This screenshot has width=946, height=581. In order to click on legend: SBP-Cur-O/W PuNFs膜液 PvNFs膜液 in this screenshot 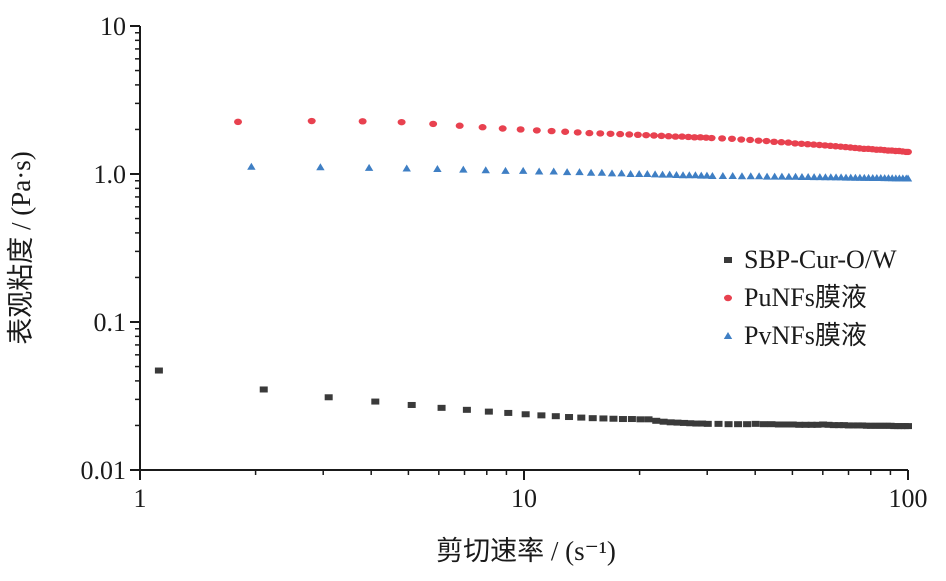, I will do `click(810, 297)`.